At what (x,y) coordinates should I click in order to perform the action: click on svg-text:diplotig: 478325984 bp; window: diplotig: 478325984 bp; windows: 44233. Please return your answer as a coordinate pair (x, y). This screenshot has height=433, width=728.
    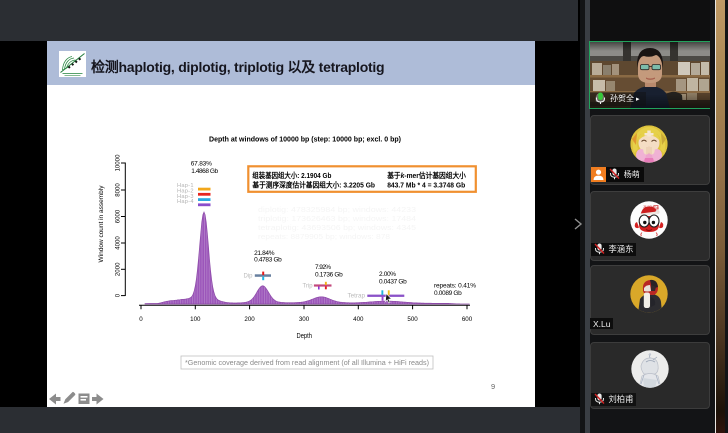
    Looking at the image, I should click on (337, 210).